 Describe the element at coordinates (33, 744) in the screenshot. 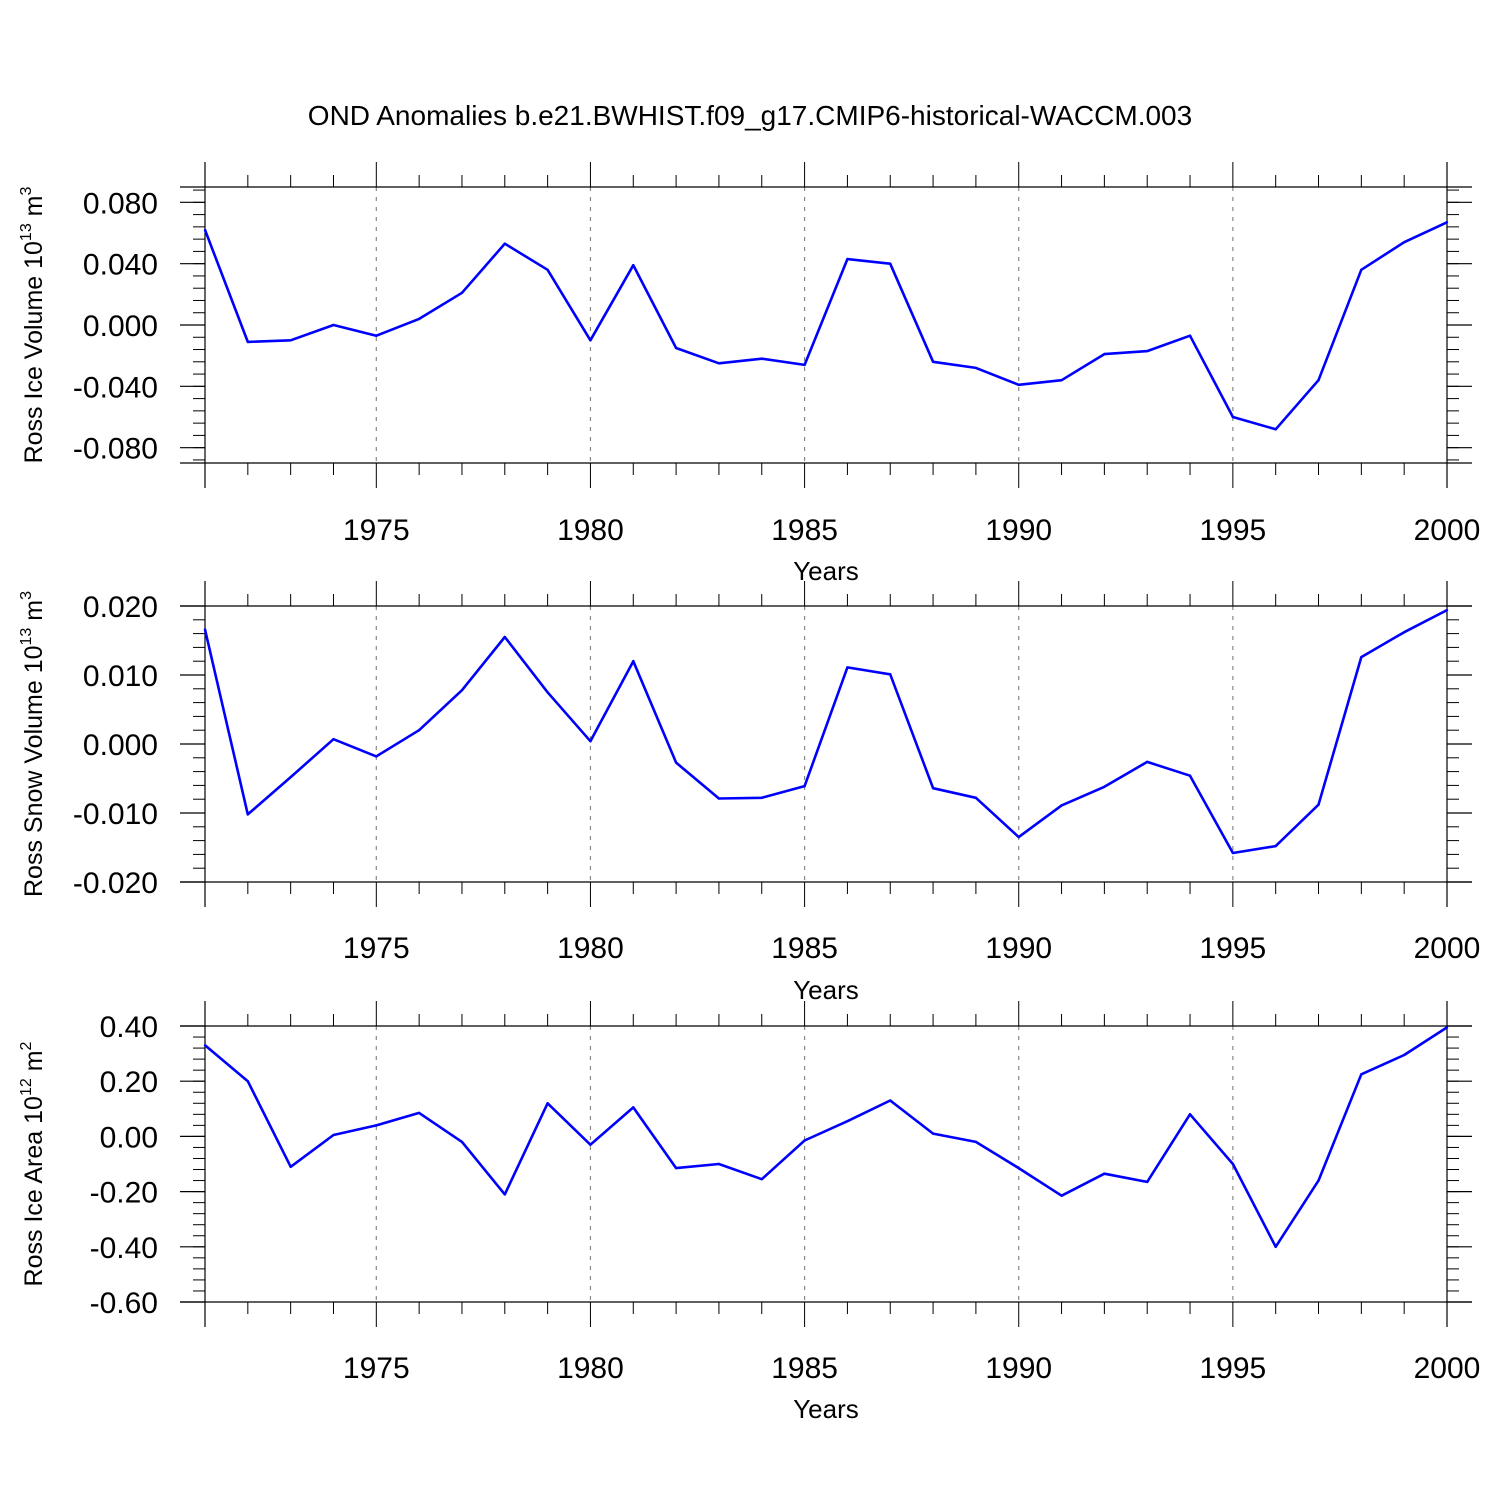

I see `y-axis-label: Ross Snow Volume 1013 m3` at that location.